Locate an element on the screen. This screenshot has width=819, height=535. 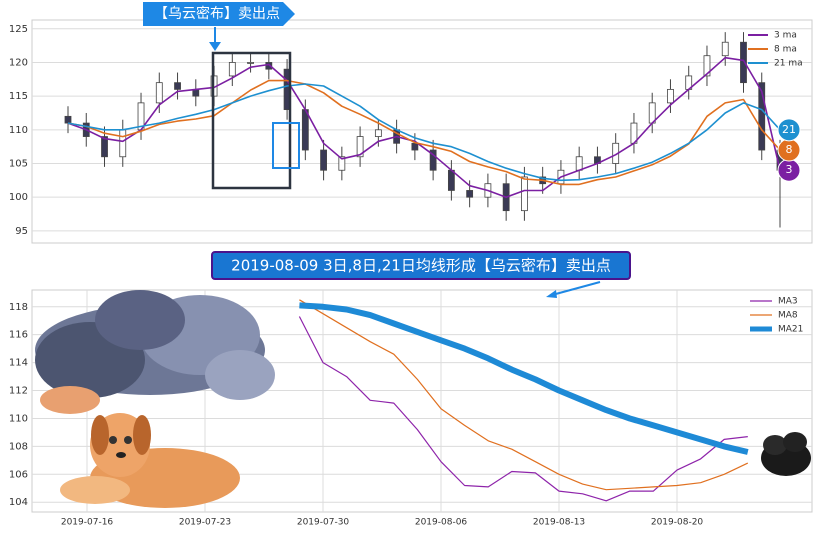
end-marker-label: 21 is located at coordinates (789, 129).